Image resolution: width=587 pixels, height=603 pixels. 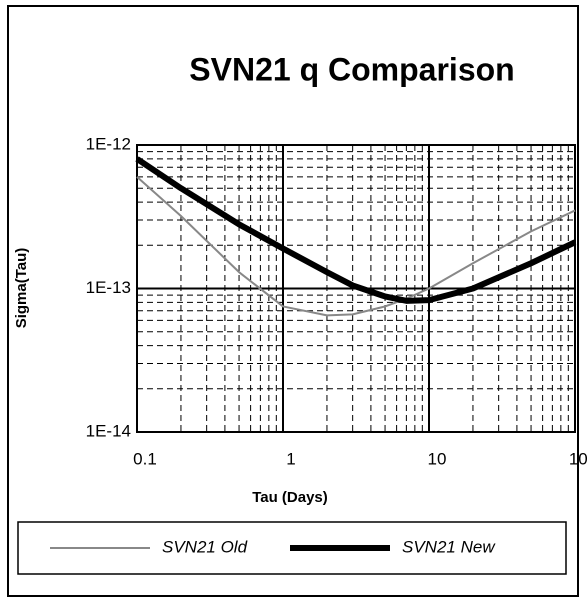 I want to click on x-tick-label: 10, so click(x=437, y=458).